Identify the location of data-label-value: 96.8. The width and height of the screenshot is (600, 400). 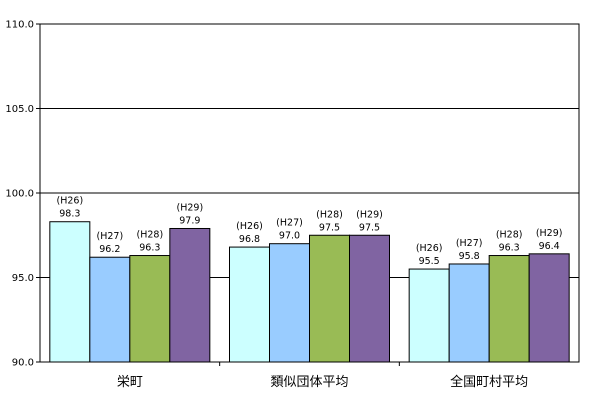
(249, 239).